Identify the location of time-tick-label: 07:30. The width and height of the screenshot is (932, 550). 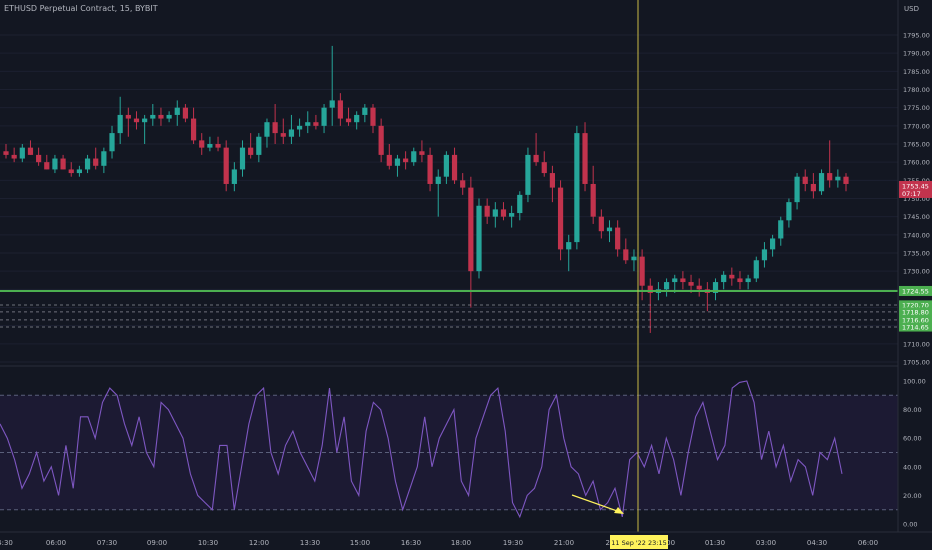
(107, 543).